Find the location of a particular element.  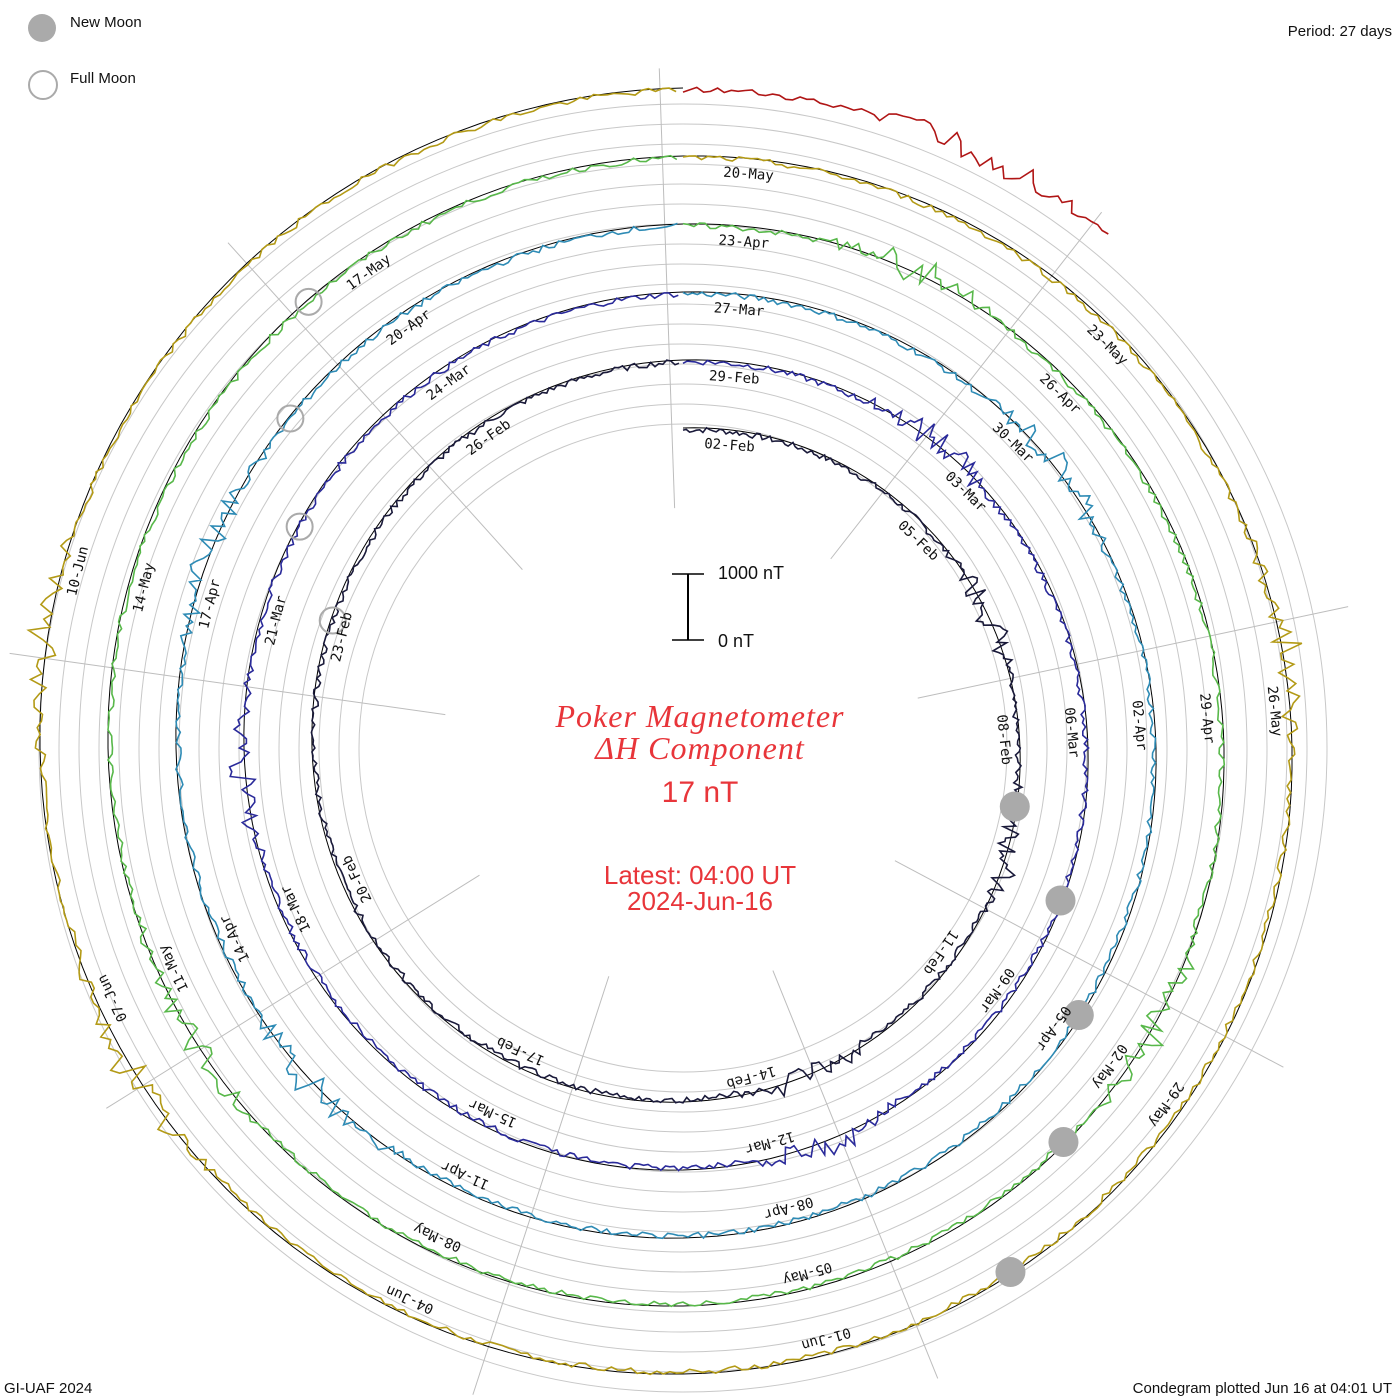

scale-top-label: 1000 nT is located at coordinates (751, 573).